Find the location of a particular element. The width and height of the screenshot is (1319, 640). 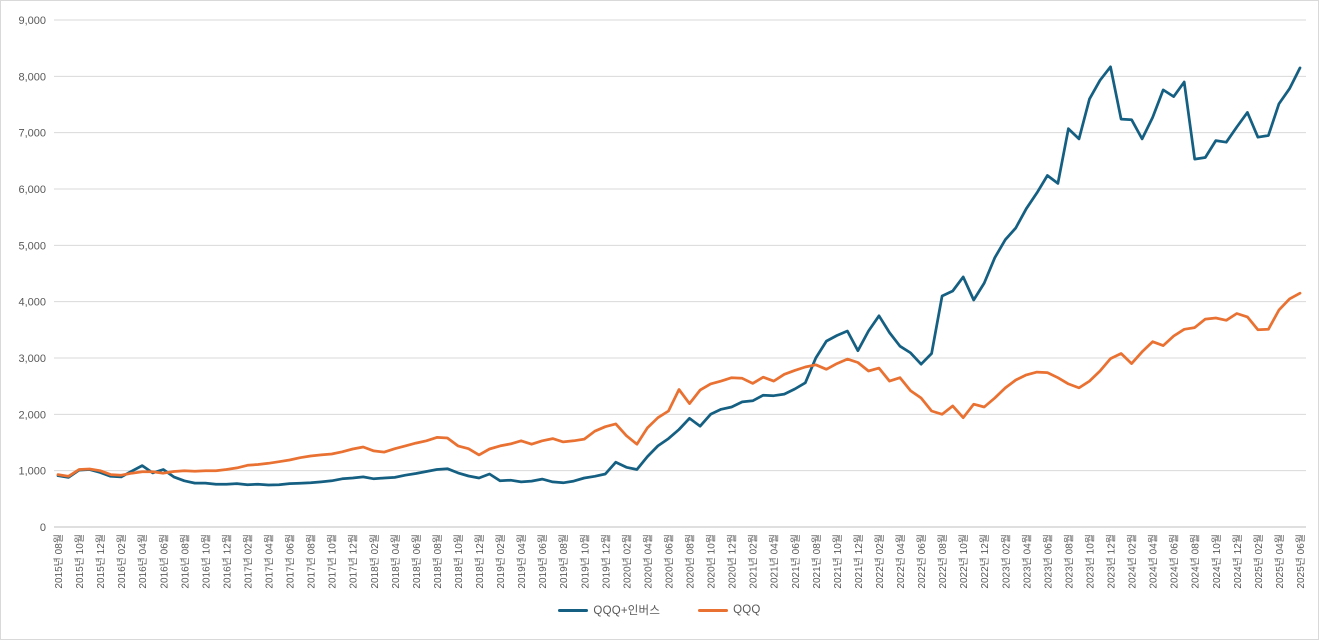

x-axis-tick-label: 2019년 02월 is located at coordinates (501, 561).